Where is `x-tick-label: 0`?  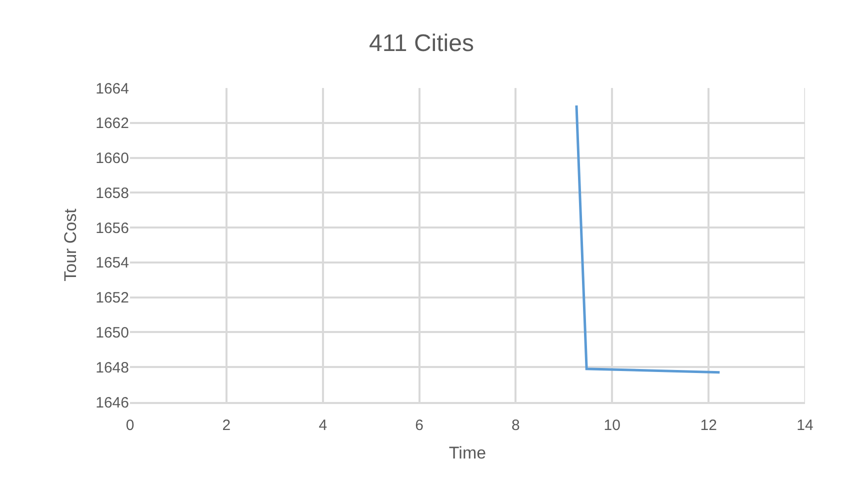
x-tick-label: 0 is located at coordinates (130, 425).